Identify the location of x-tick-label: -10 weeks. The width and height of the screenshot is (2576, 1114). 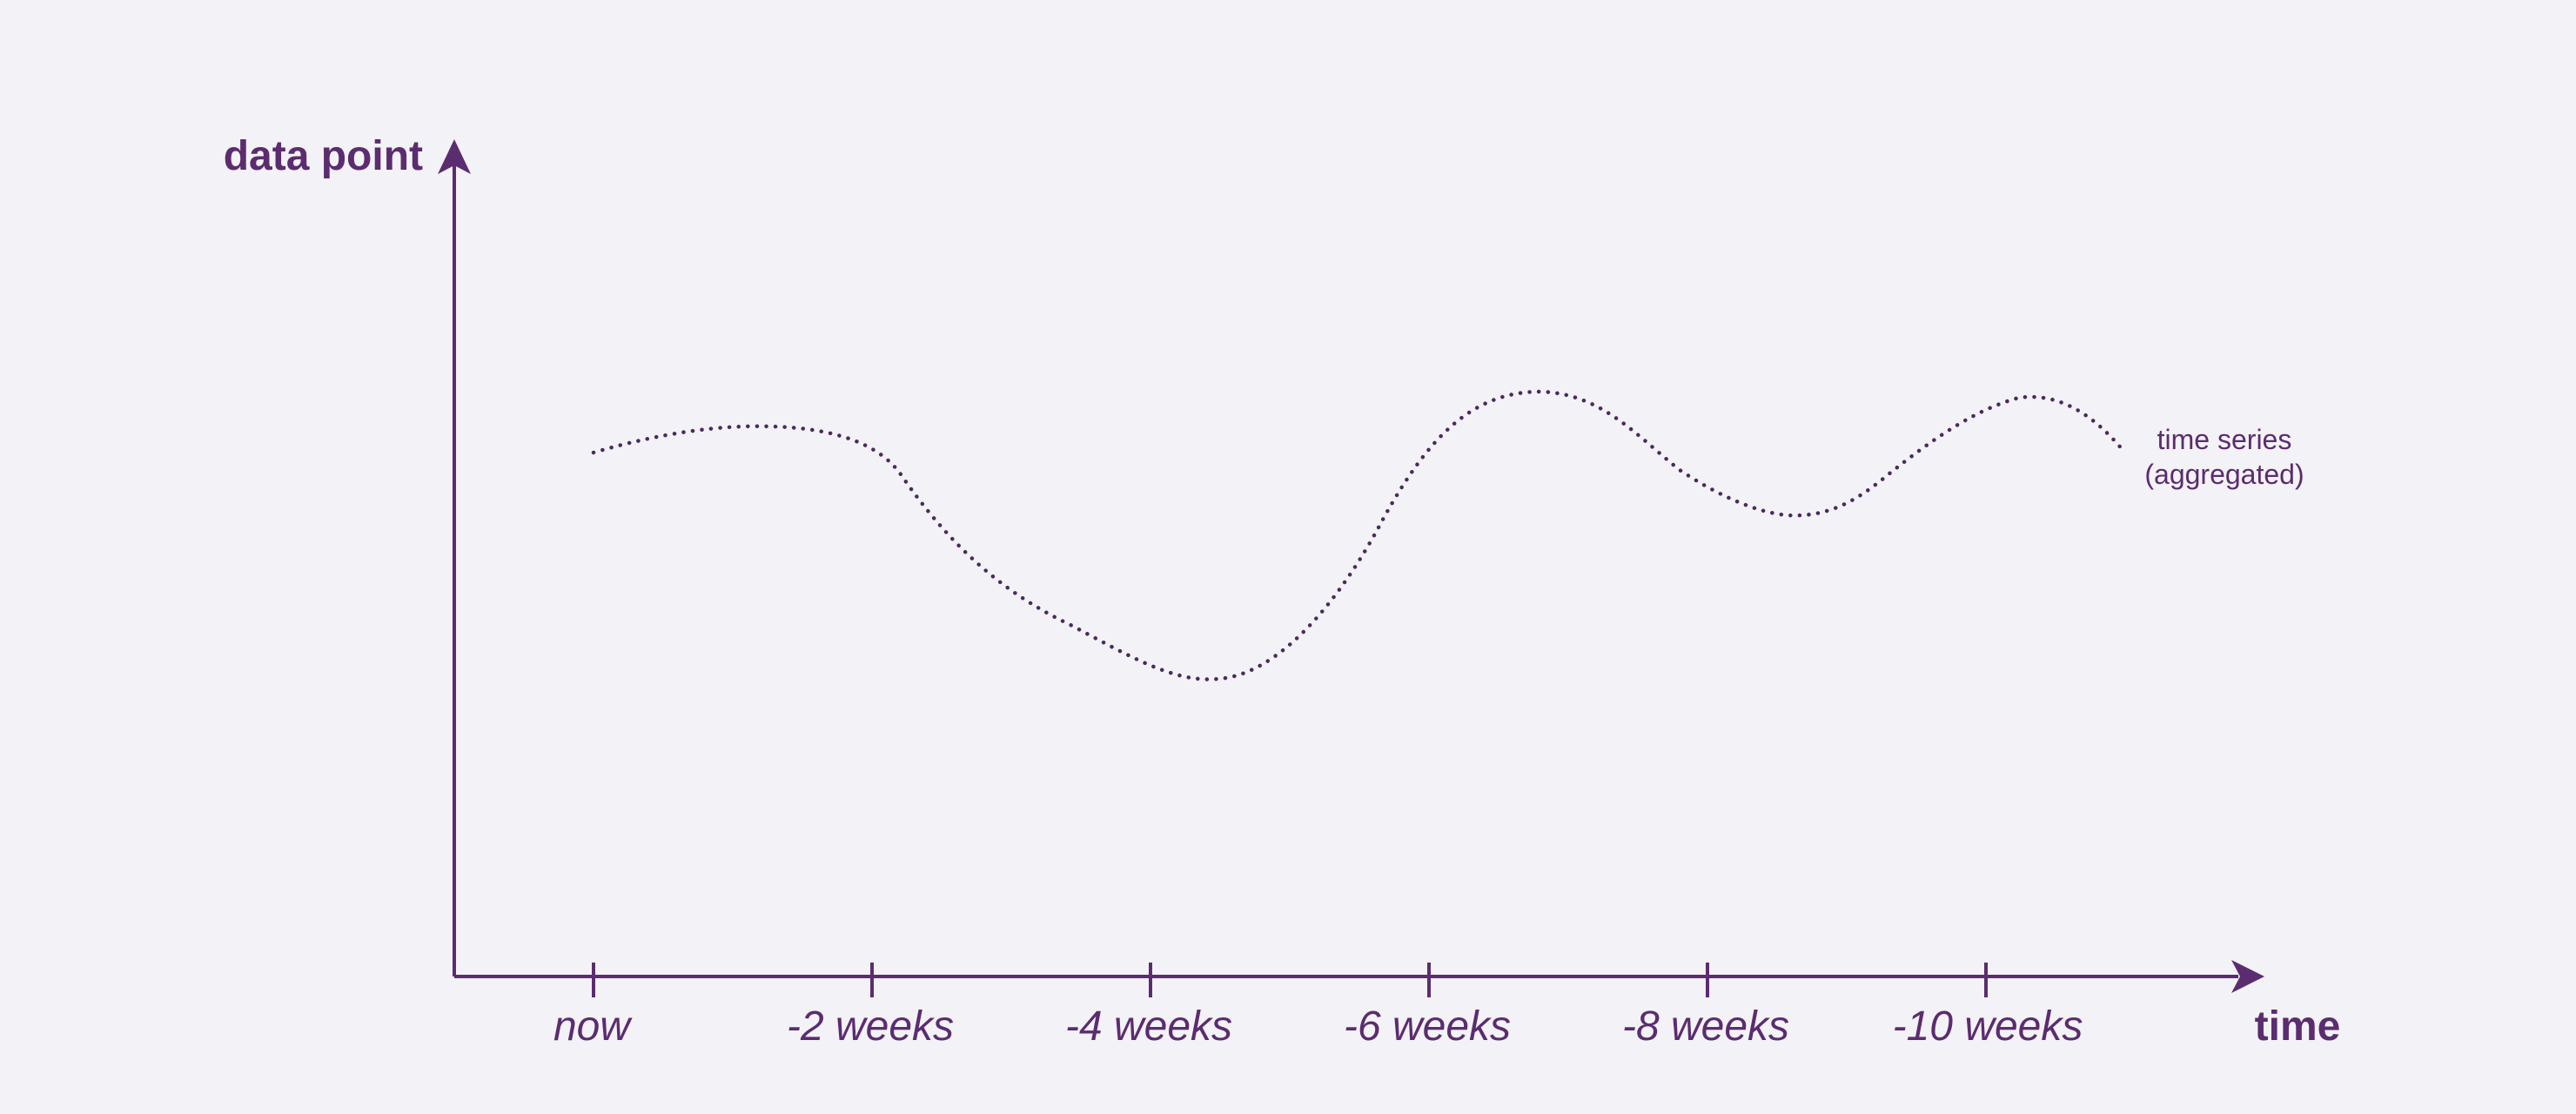
(1988, 1026).